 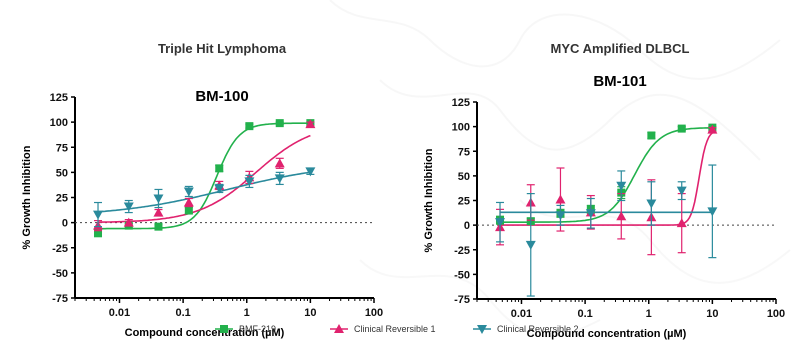 I want to click on legend-item: BMF-219, so click(x=245, y=329).